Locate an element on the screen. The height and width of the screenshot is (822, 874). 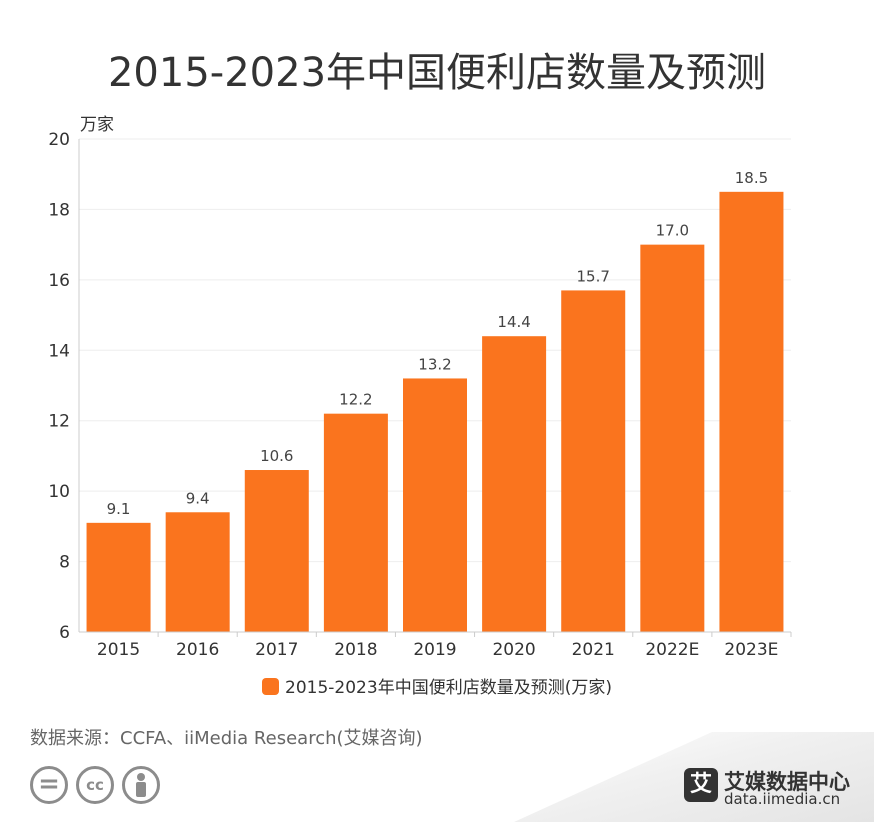
y-tick-label: 8 is located at coordinates (64, 563).